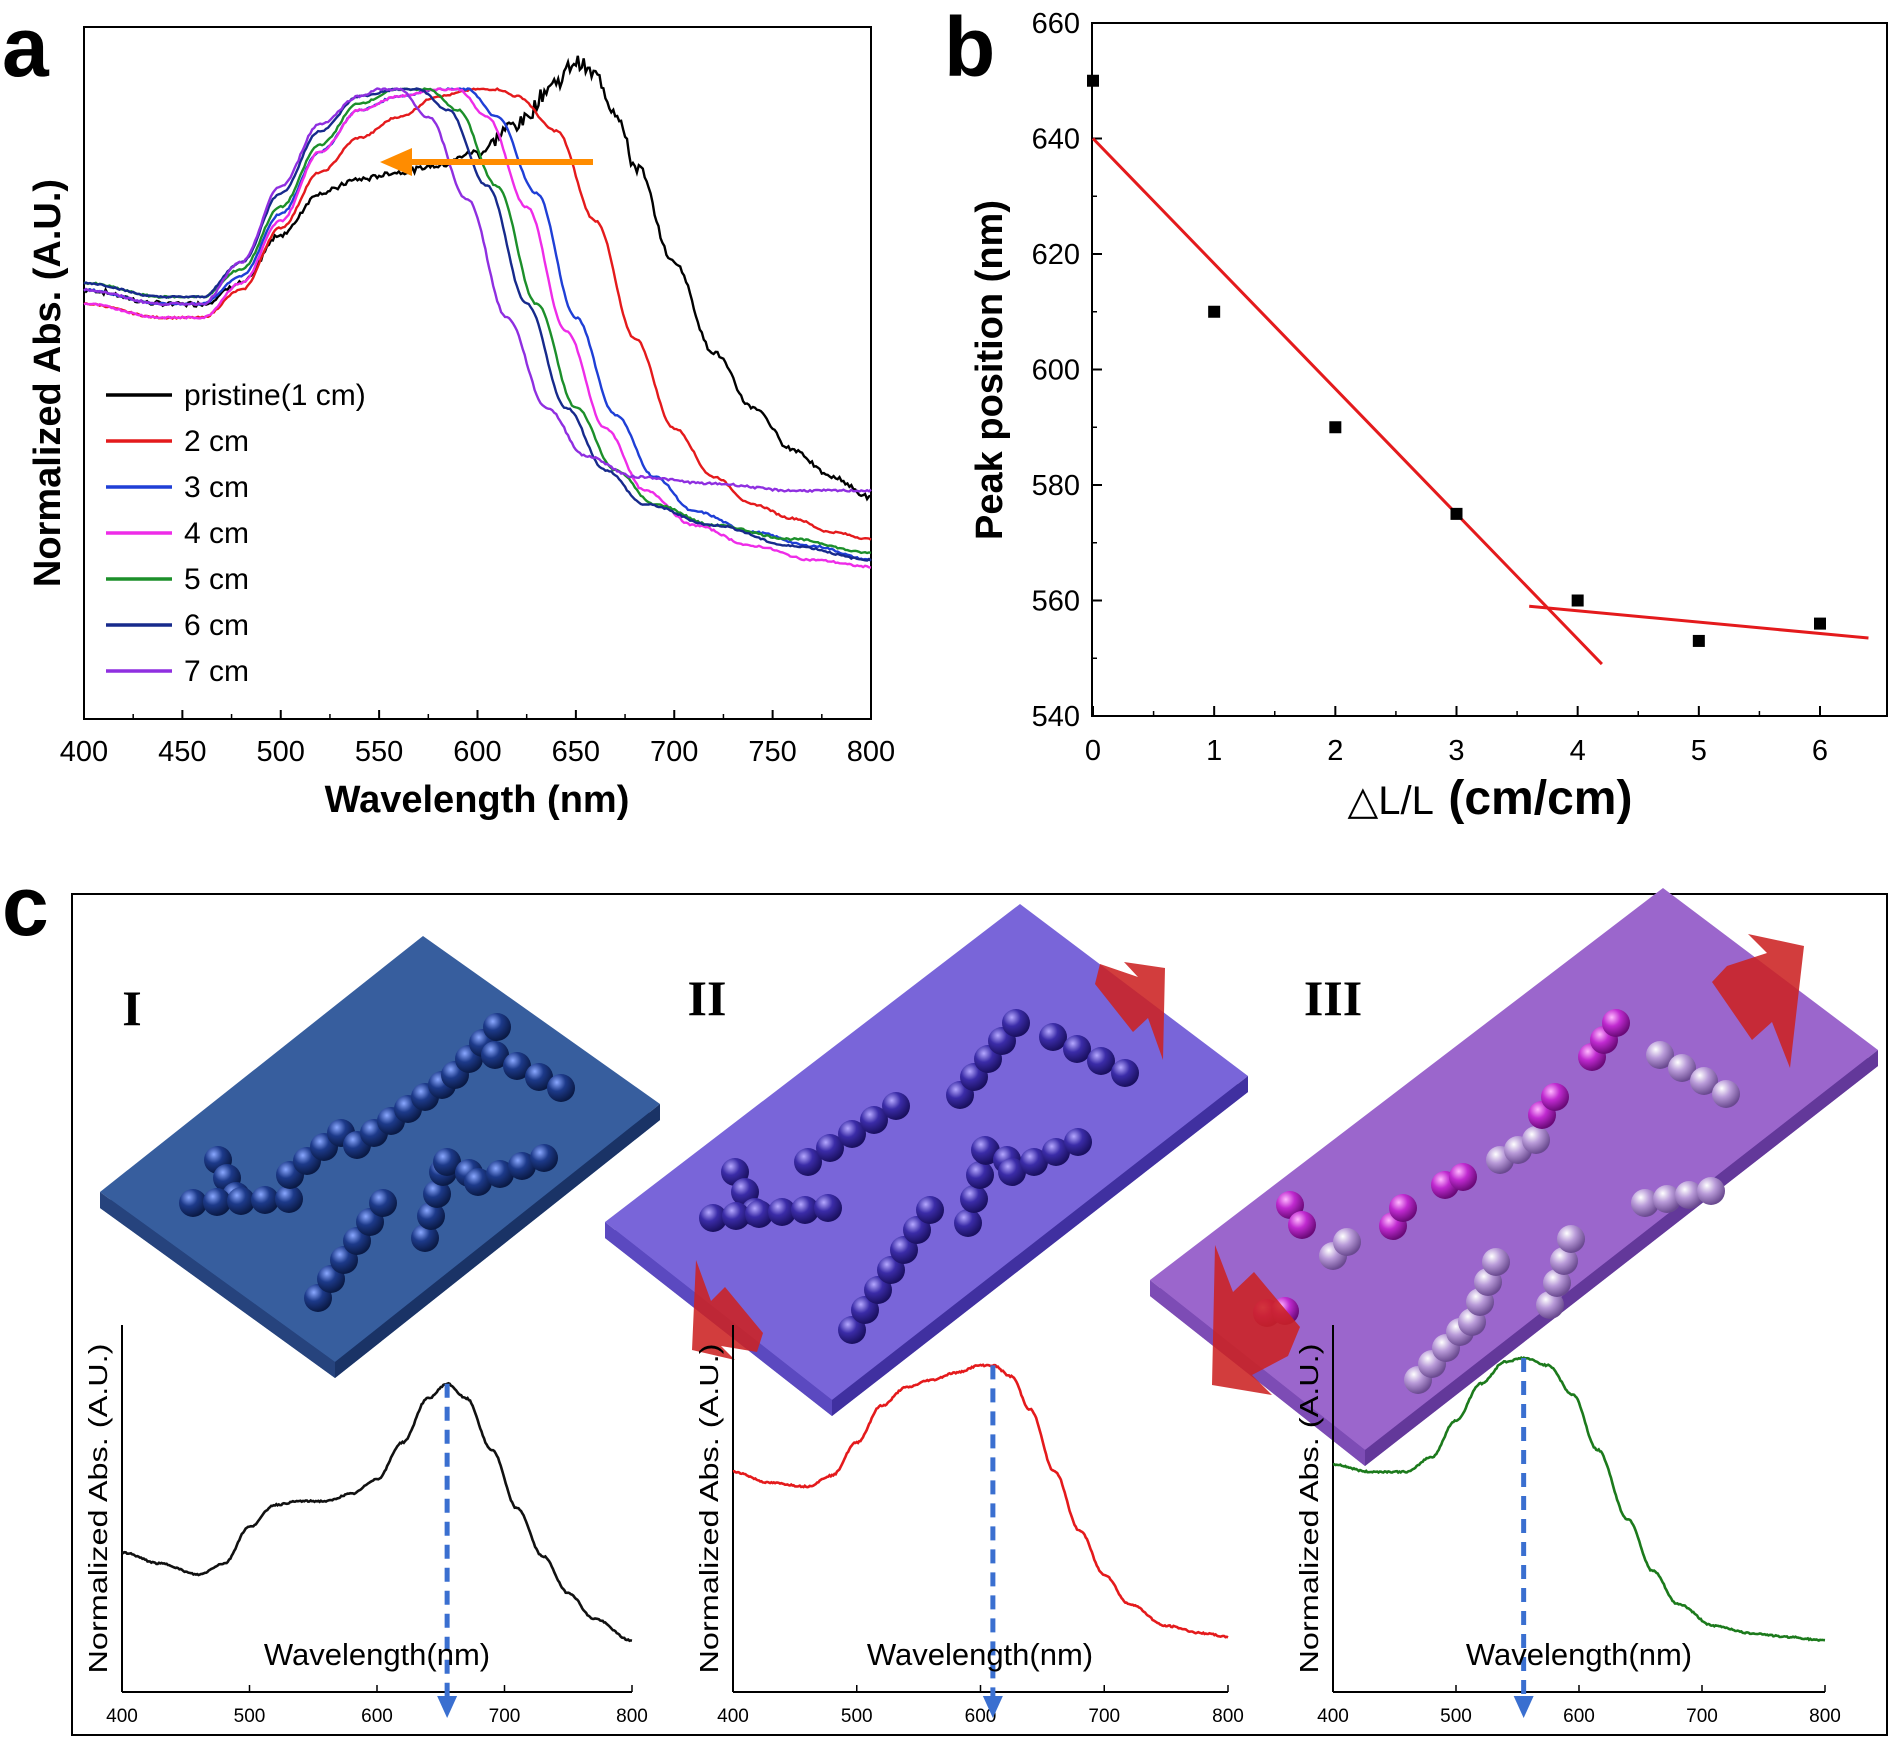 This screenshot has height=1740, width=1890. What do you see at coordinates (1056, 371) in the screenshot?
I see `panel-b-y-tick-label: 600` at bounding box center [1056, 371].